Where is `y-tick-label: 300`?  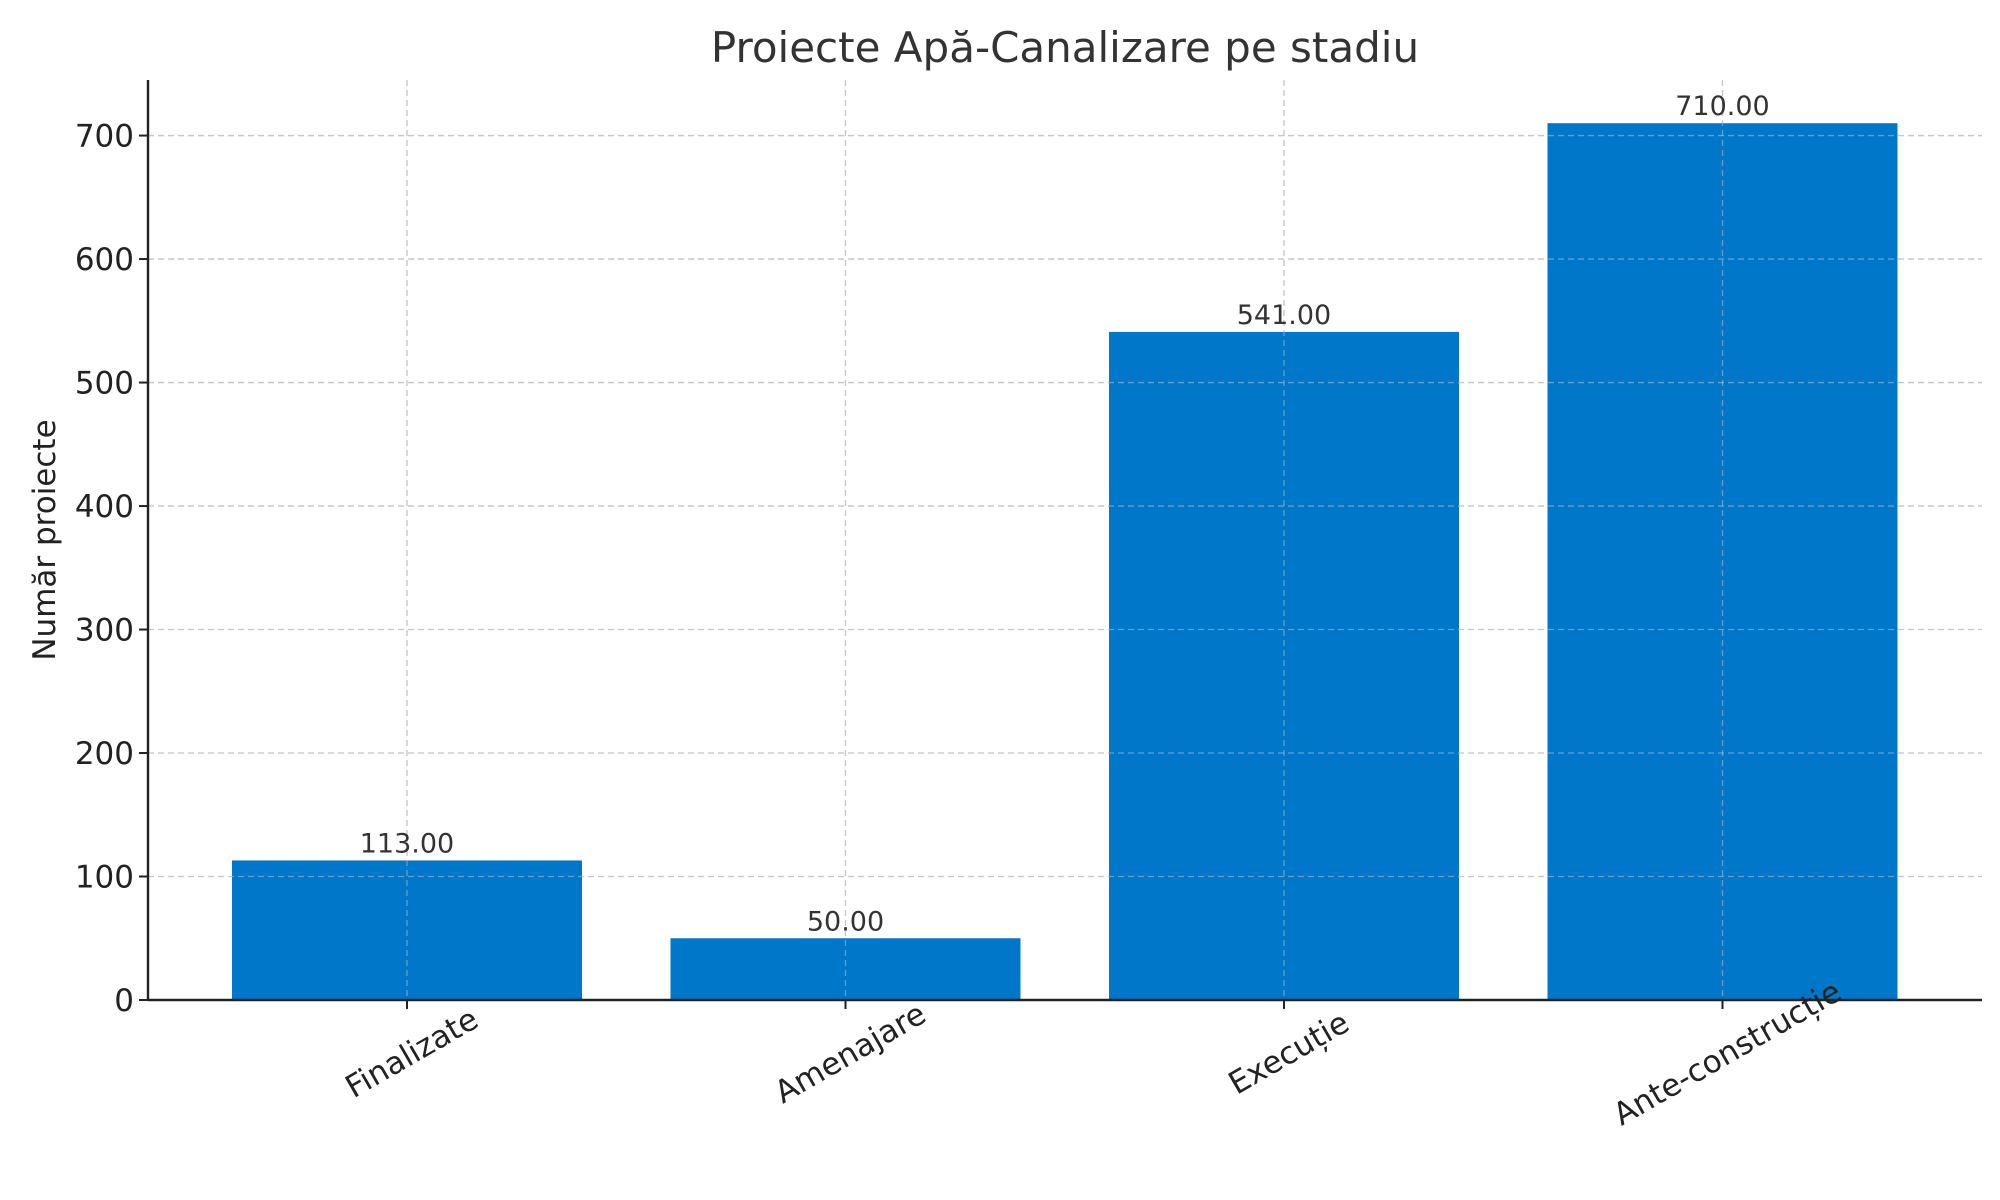
y-tick-label: 300 is located at coordinates (104, 631).